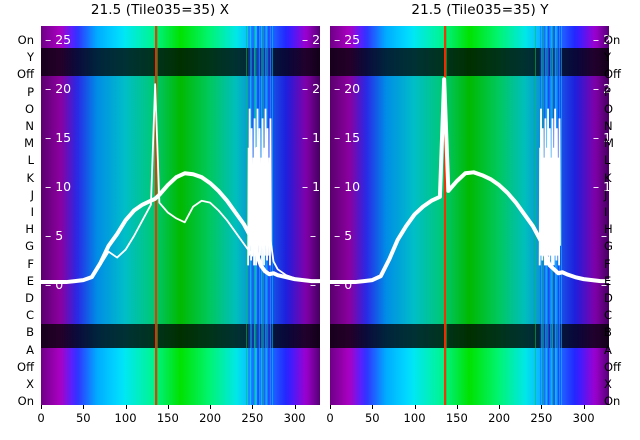 The image size is (640, 440). What do you see at coordinates (549, 187) in the screenshot?
I see `series-spike-cluster` at bounding box center [549, 187].